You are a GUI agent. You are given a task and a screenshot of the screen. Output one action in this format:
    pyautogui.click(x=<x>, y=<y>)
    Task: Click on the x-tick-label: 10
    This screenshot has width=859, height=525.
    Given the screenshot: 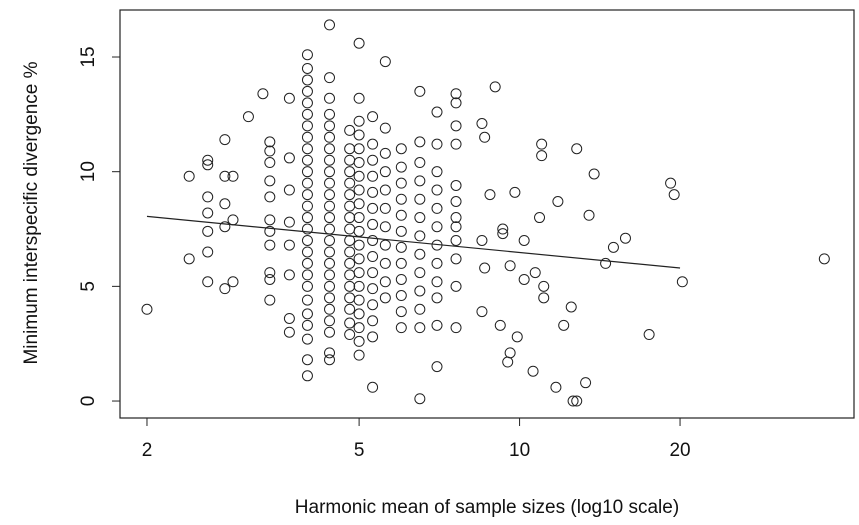 What is the action you would take?
    pyautogui.click(x=519, y=450)
    